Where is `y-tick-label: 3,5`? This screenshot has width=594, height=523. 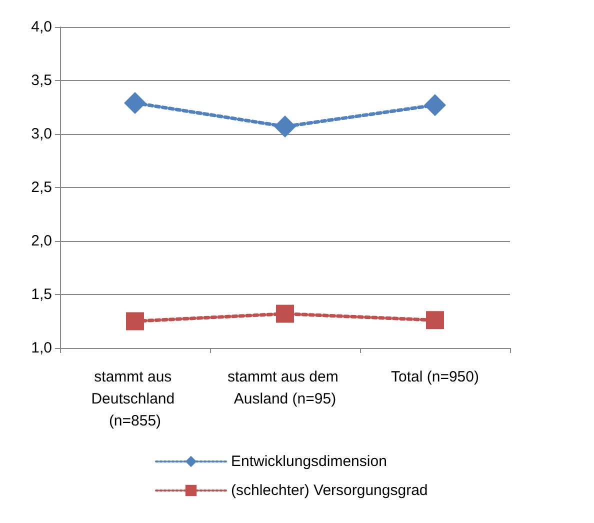 y-tick-label: 3,5 is located at coordinates (41, 80).